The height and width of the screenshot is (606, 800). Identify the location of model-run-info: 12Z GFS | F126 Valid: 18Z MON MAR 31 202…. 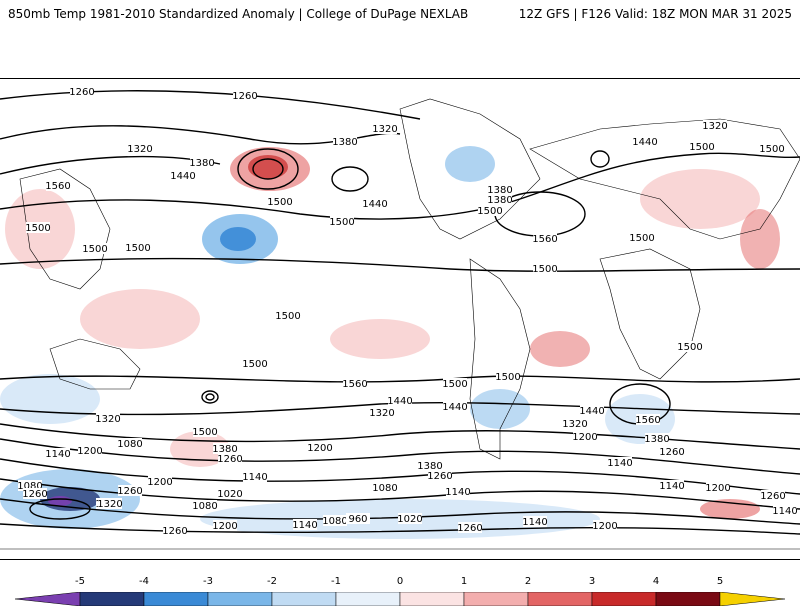
(655, 14).